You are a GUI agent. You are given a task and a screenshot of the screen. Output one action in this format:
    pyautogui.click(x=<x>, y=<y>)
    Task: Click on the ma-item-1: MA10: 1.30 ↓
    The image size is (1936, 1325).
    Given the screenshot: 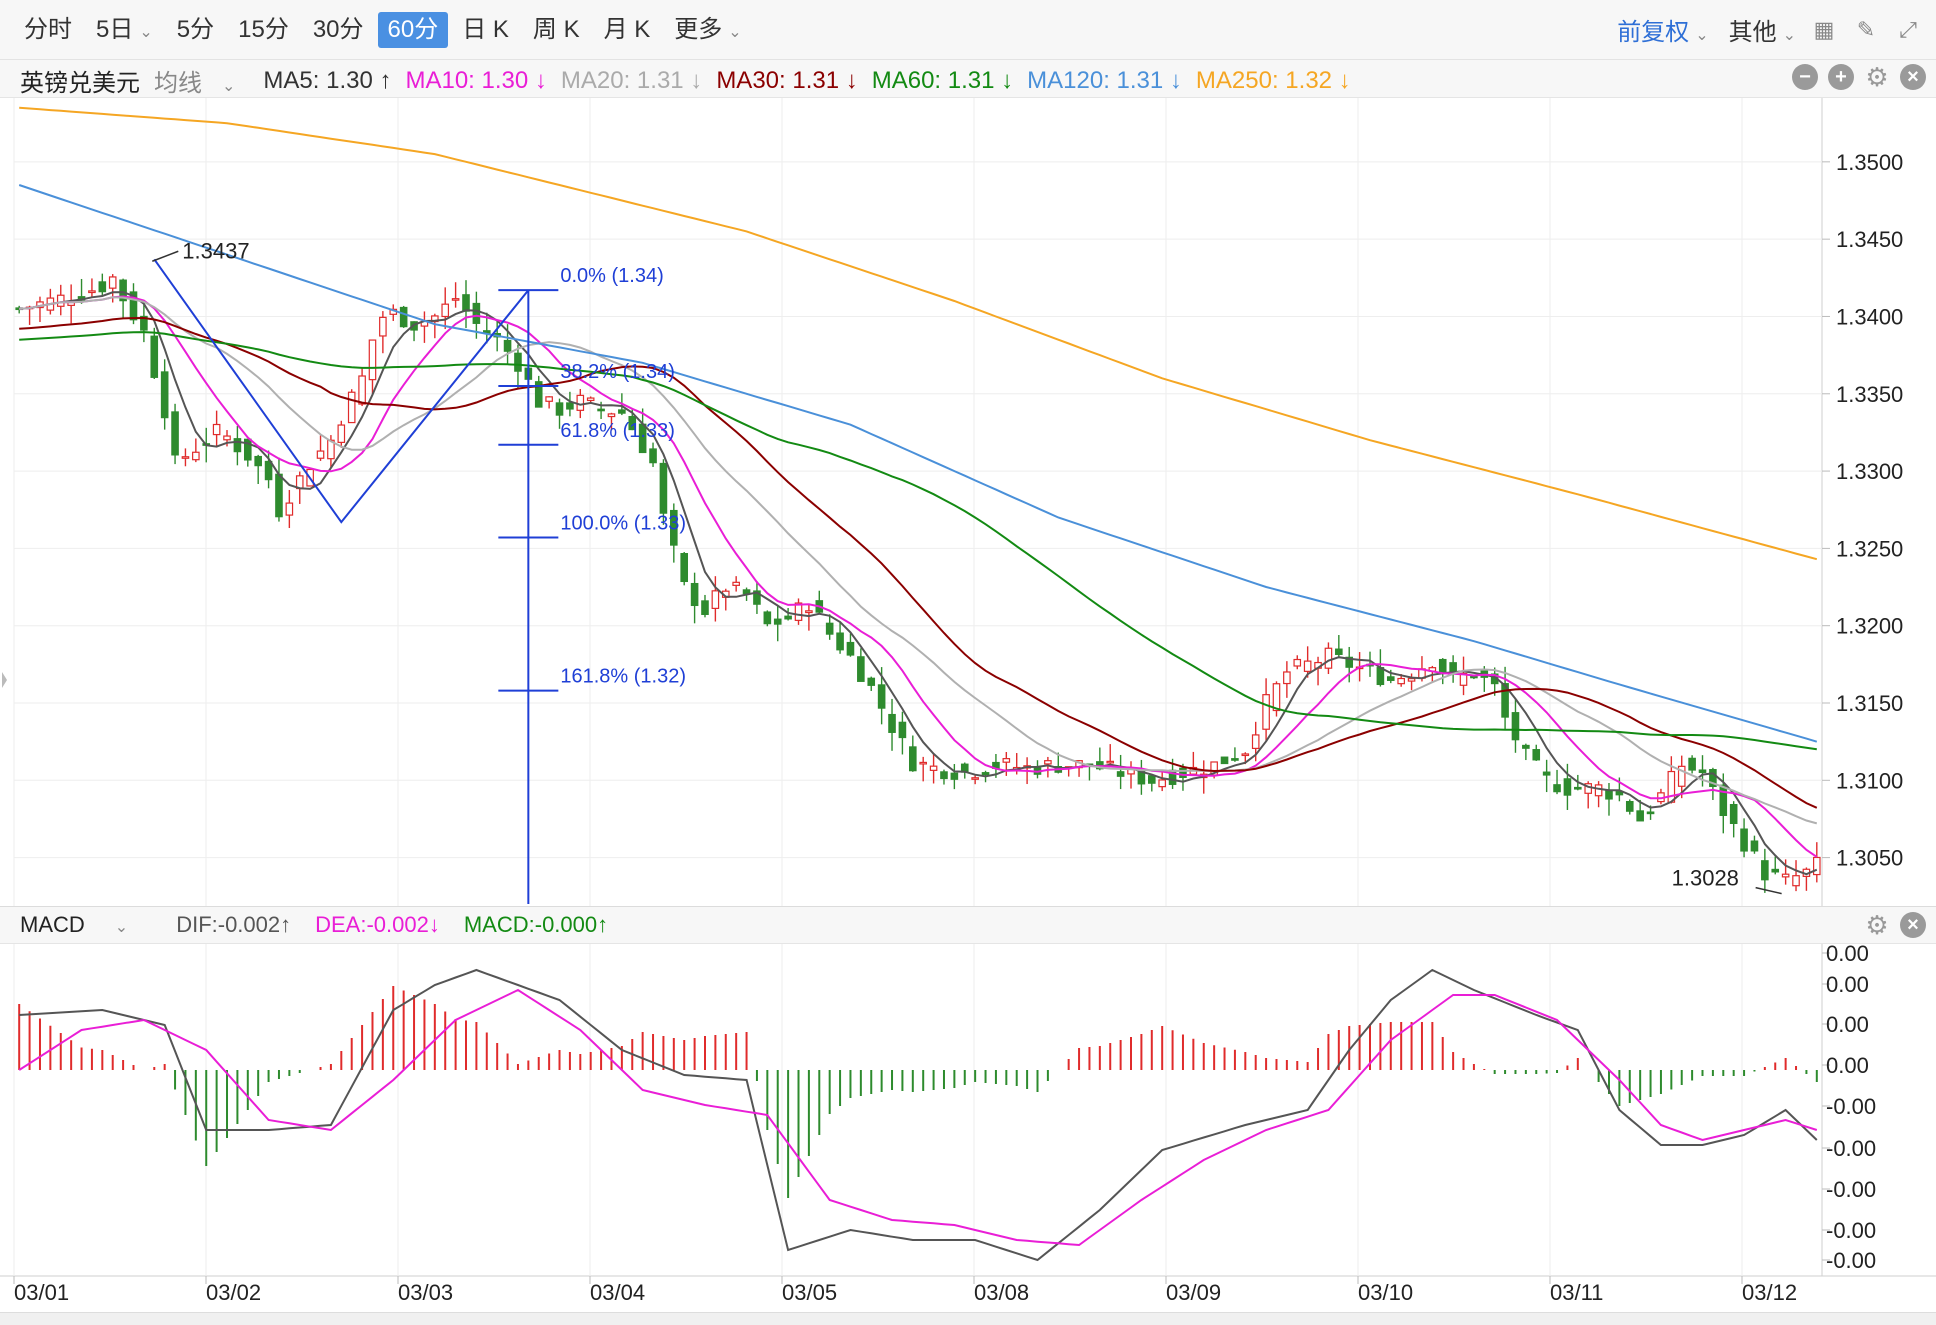 What is the action you would take?
    pyautogui.click(x=476, y=80)
    